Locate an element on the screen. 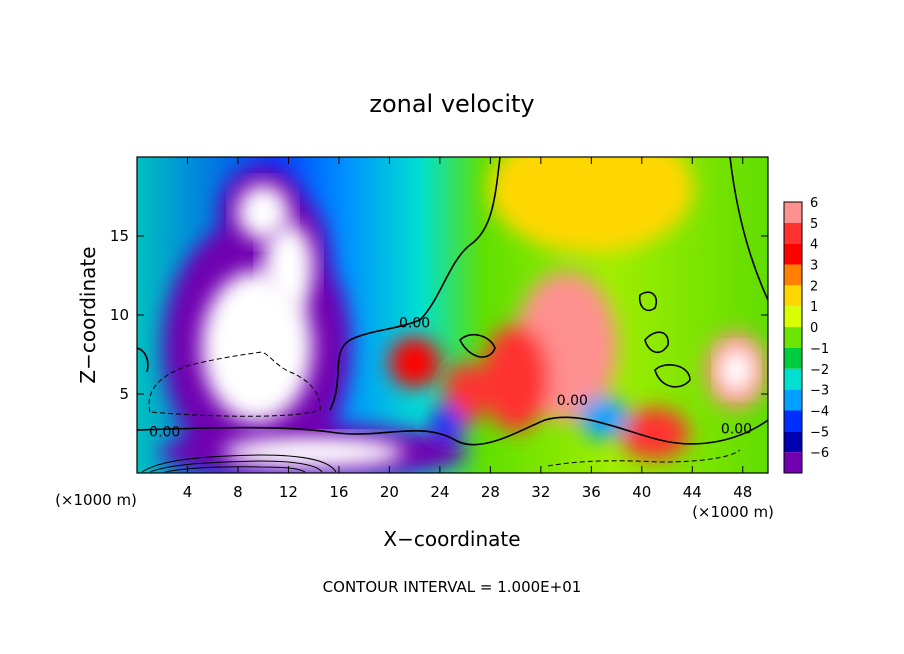 Image resolution: width=904 pixels, height=654 pixels. colorbar-label: −6 is located at coordinates (819, 453).